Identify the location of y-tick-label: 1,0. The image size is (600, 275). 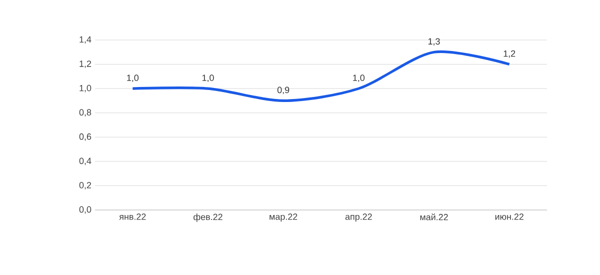
(86, 88).